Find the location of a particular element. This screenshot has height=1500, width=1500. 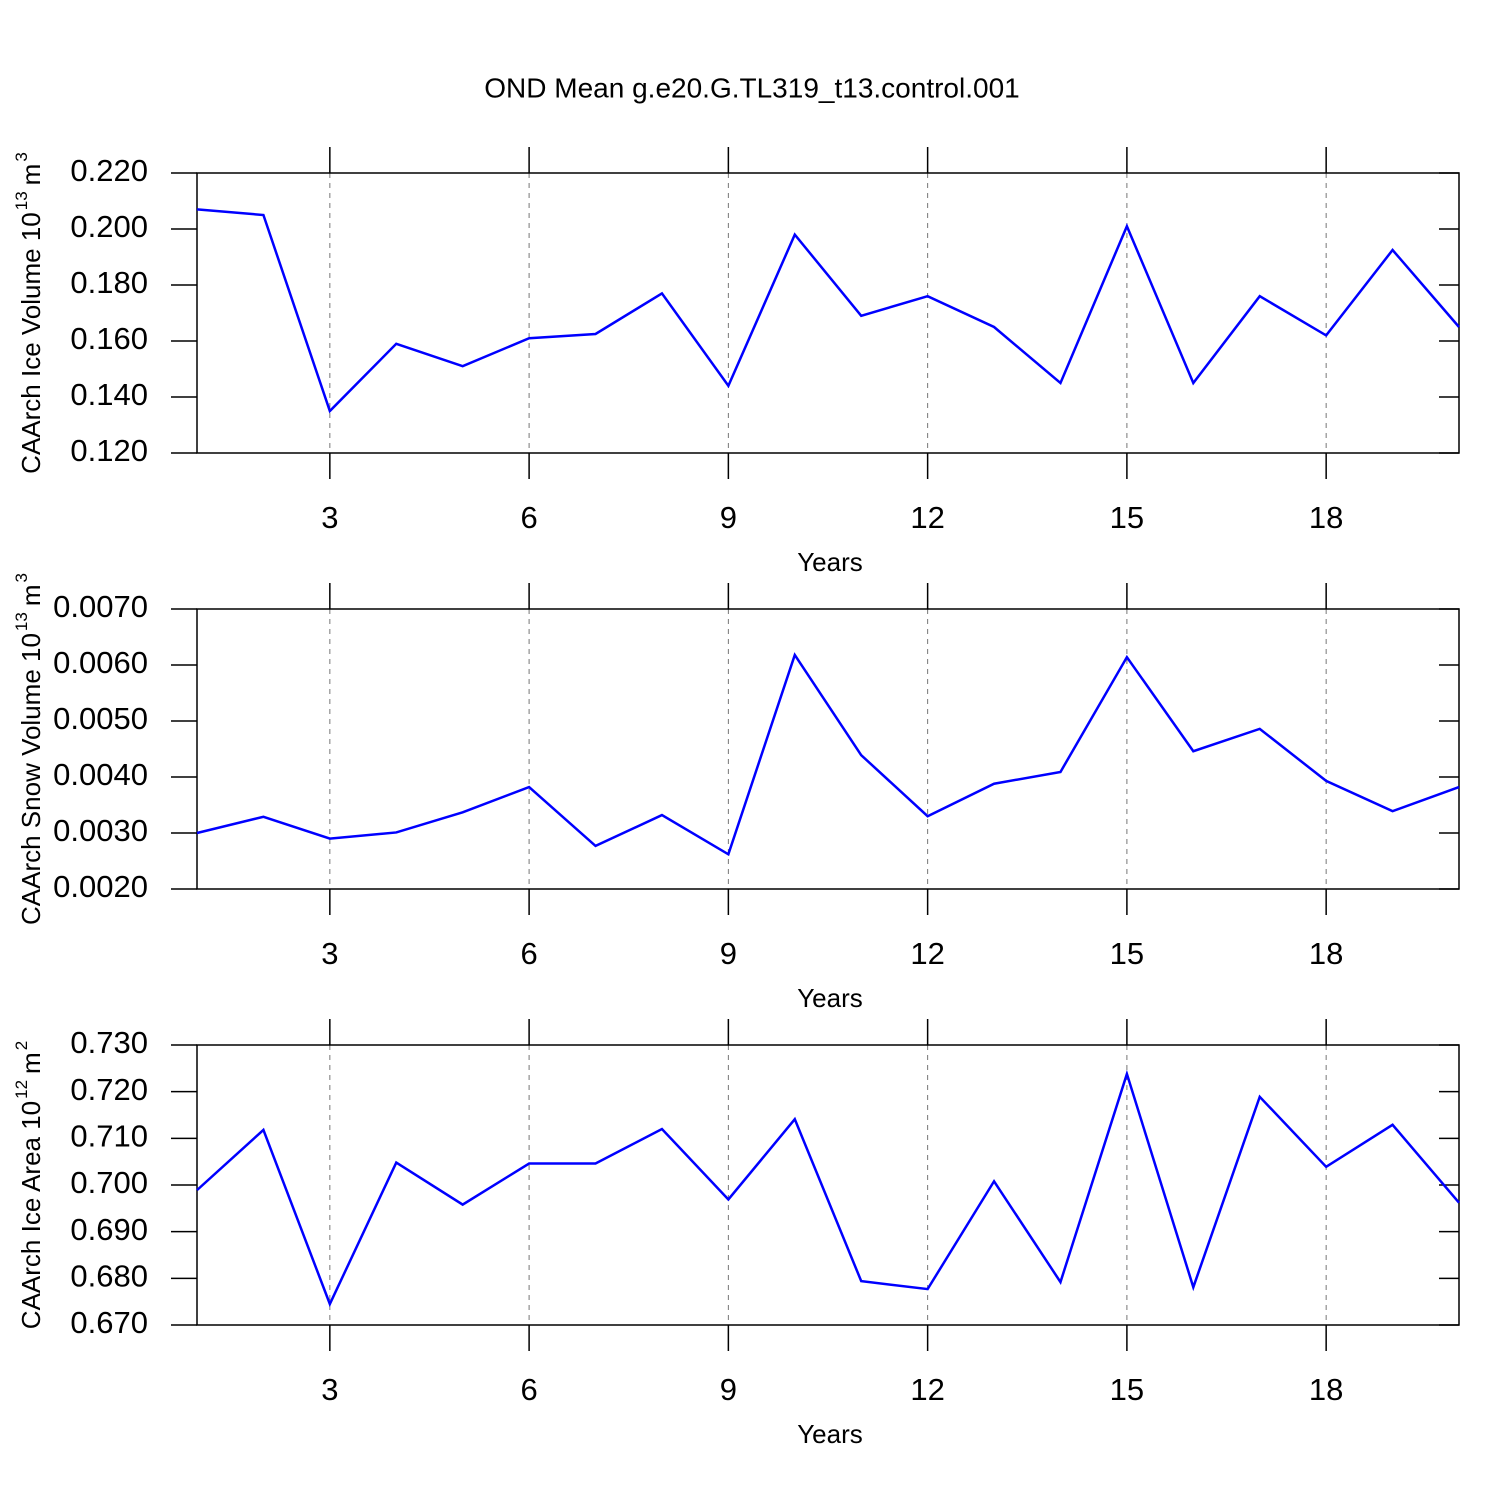

y-label-text: CAArch Ice Volume 10 is located at coordinates (31, 343).